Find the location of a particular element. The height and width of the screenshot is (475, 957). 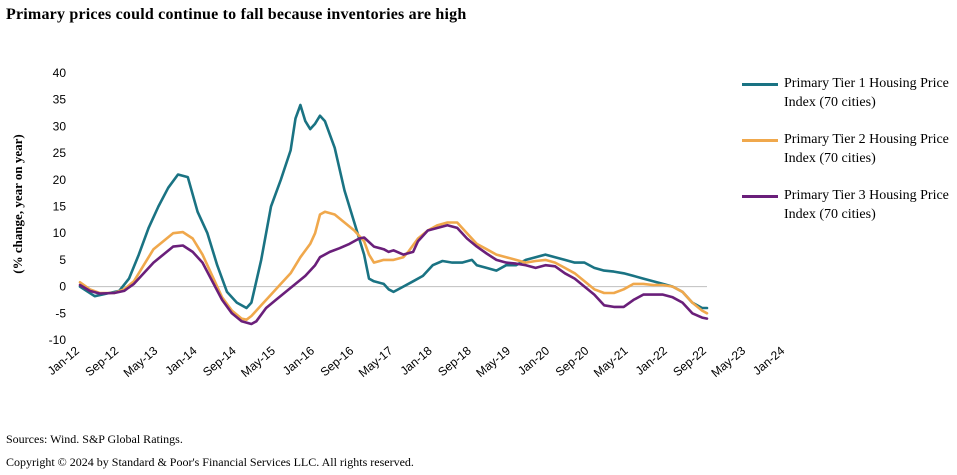

x-tick-label: Sep-16 is located at coordinates (337, 361).